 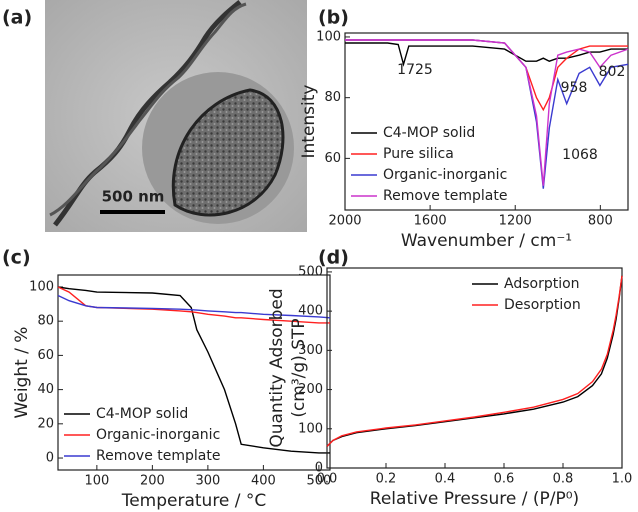 What do you see at coordinates (310, 311) in the screenshot?
I see `y-tick-label: 400` at bounding box center [310, 311].